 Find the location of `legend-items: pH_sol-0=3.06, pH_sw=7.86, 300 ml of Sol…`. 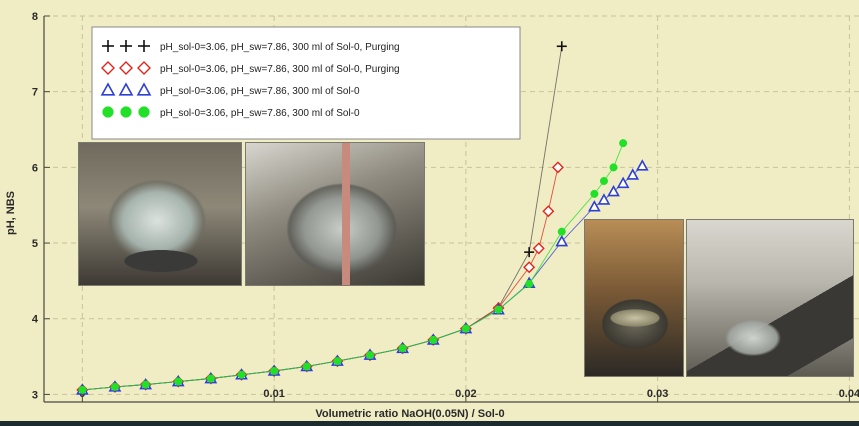

legend-items: pH_sol-0=3.06, pH_sw=7.86, 300 ml of Sol… is located at coordinates (250, 79).